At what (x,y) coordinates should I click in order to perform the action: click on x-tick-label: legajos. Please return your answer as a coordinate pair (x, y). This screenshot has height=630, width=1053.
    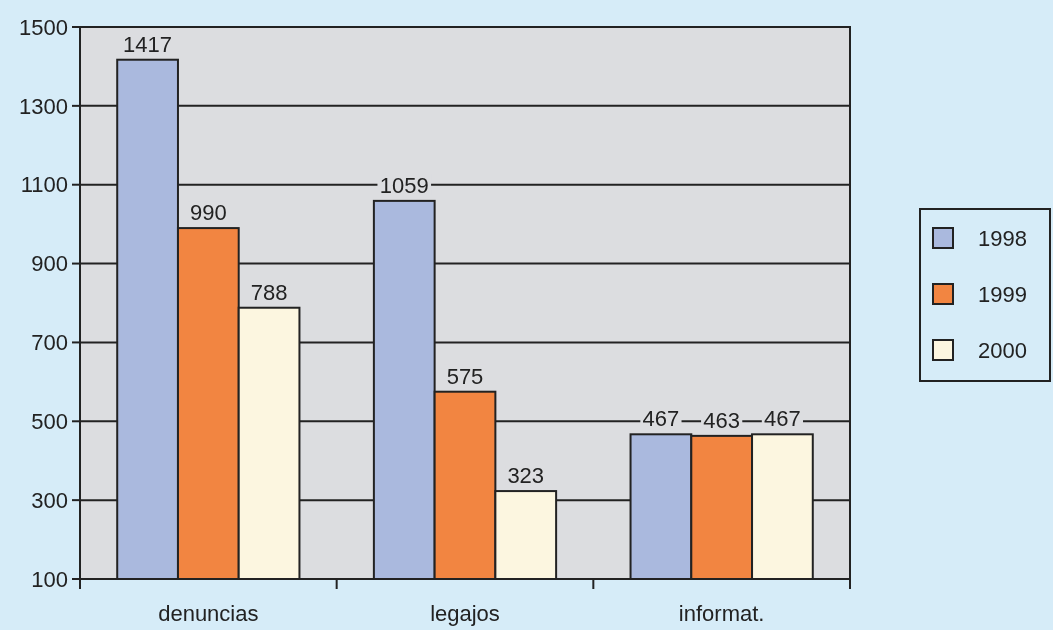
    Looking at the image, I should click on (465, 613).